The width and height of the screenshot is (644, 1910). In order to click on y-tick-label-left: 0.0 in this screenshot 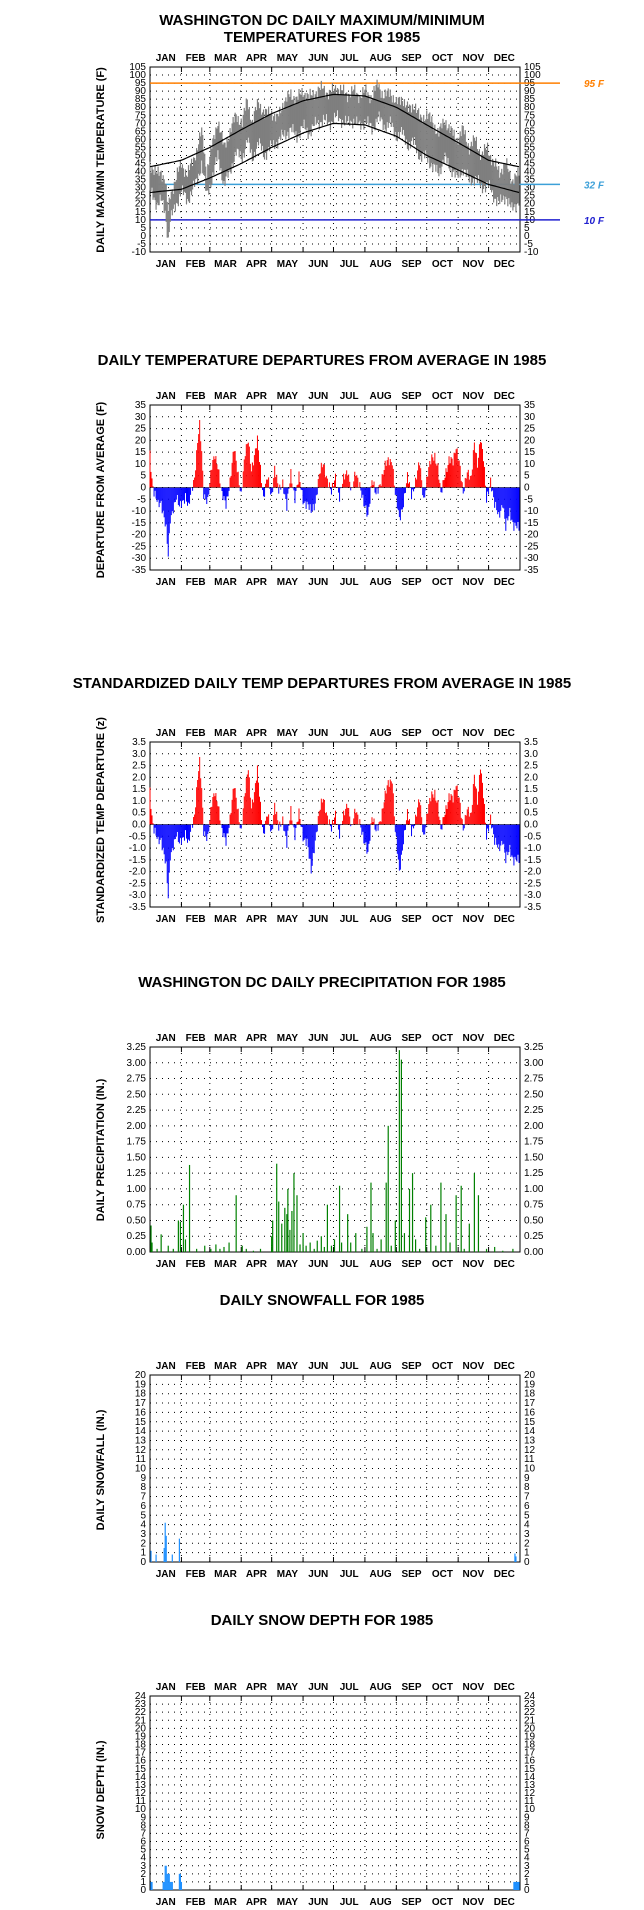, I will do `click(139, 825)`.